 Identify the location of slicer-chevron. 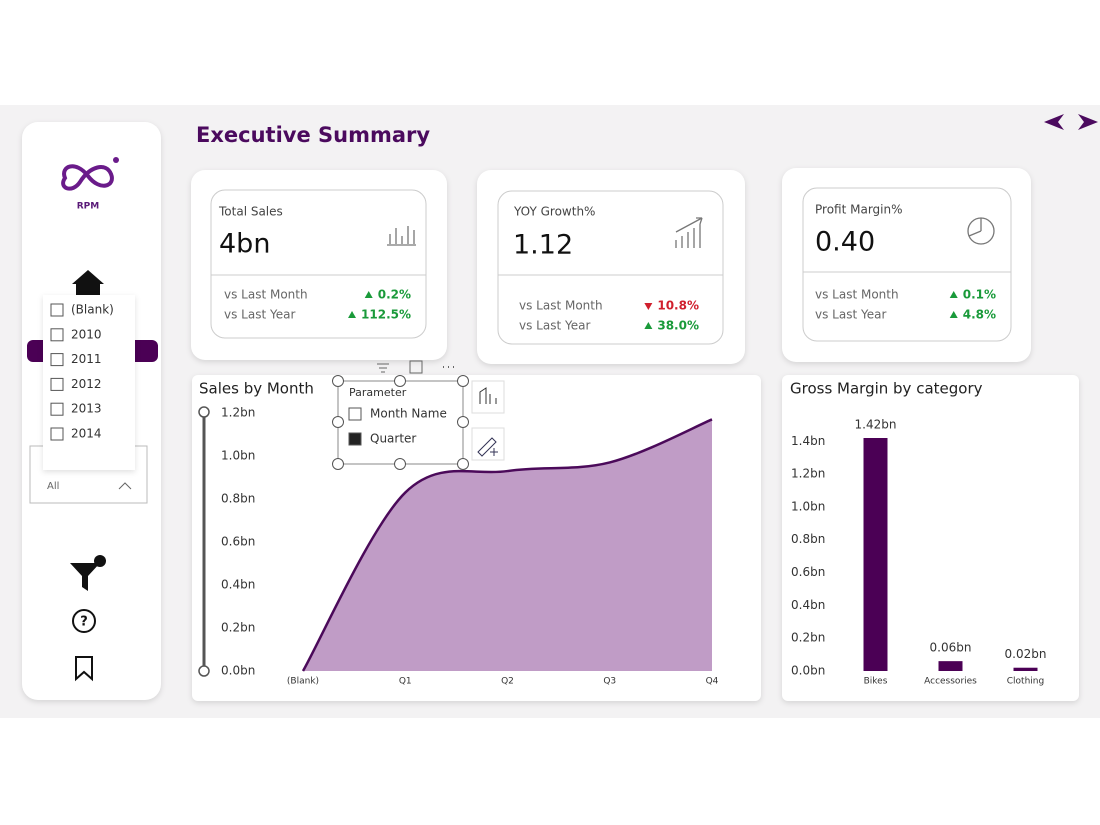
(125, 486).